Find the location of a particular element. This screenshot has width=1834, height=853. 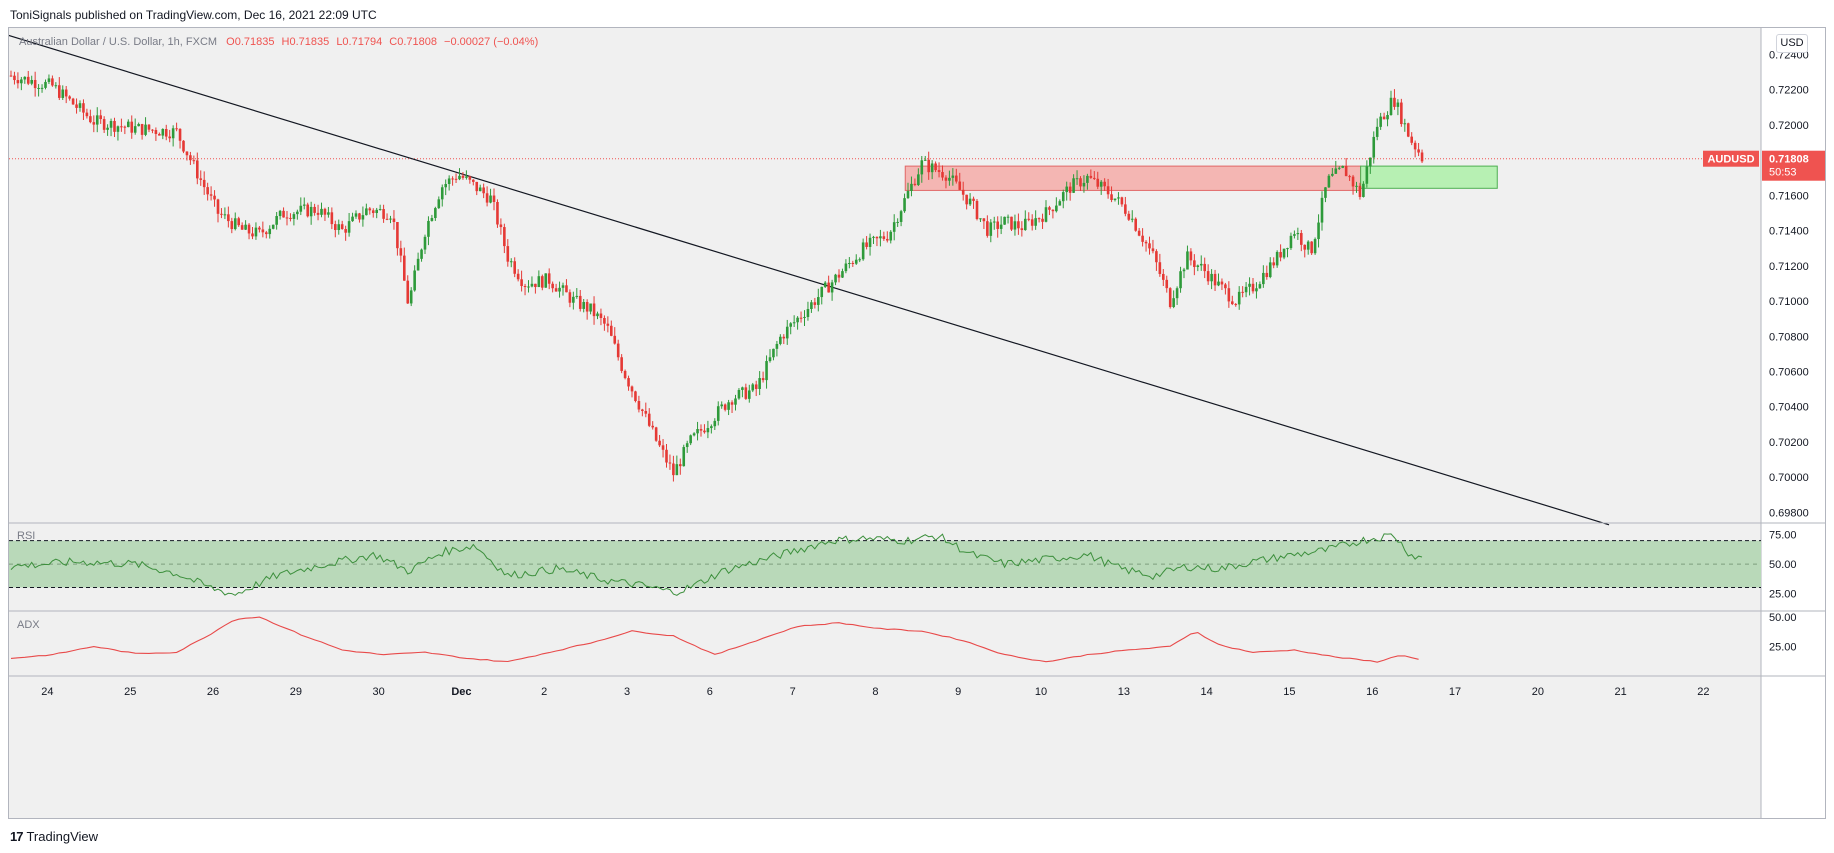

rsi-tick-label: 25.00 is located at coordinates (1783, 594).